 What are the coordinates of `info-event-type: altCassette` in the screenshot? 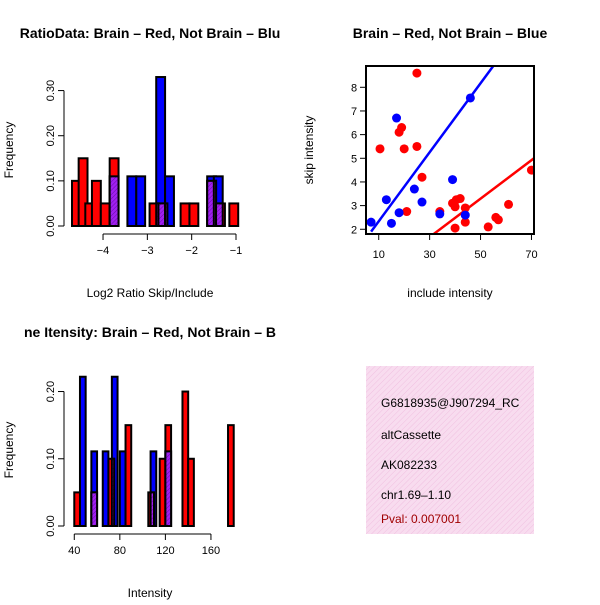 It's located at (411, 435).